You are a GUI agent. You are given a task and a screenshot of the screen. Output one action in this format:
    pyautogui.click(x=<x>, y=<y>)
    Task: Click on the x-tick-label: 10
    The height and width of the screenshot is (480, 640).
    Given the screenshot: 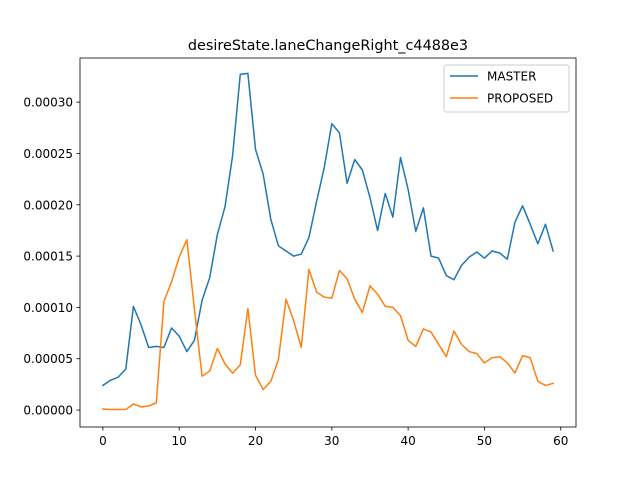 What is the action you would take?
    pyautogui.click(x=179, y=441)
    